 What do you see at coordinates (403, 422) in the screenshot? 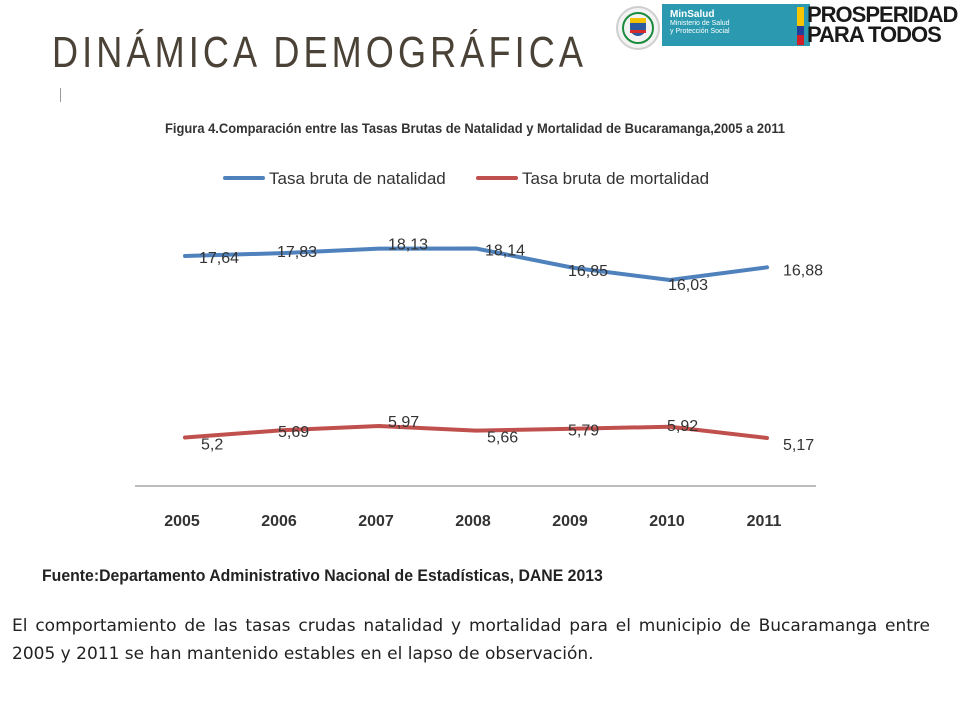
I see `data-label: 5,97` at bounding box center [403, 422].